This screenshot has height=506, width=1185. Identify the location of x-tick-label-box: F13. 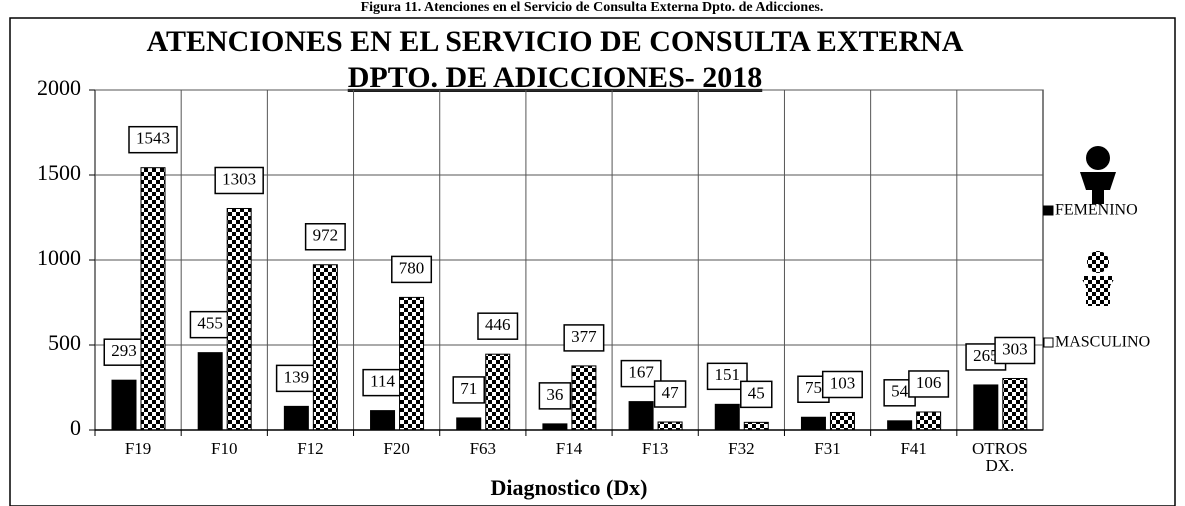
(655, 449).